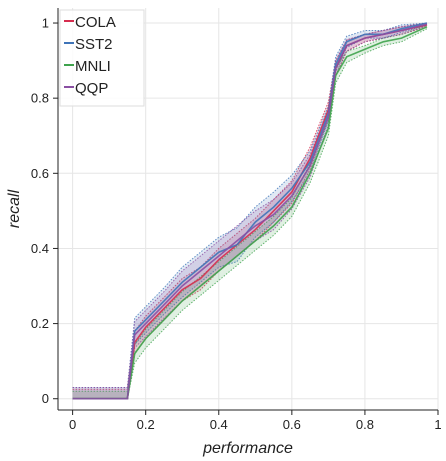  I want to click on x-tick-label-3: 0.6, so click(292, 424).